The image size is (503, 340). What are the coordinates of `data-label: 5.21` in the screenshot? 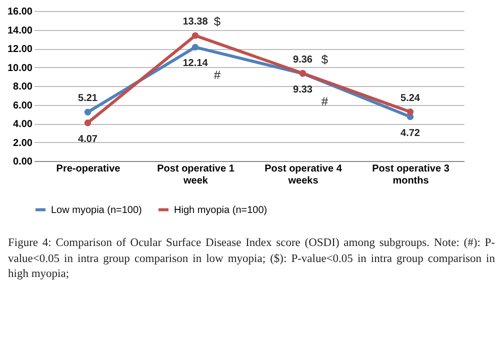 It's located at (88, 98).